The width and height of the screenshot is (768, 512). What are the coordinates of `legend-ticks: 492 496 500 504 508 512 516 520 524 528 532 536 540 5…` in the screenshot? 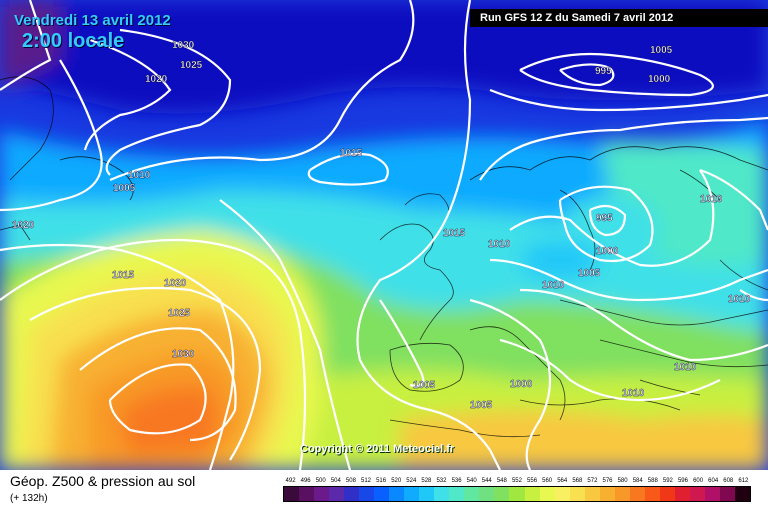 It's located at (517, 481).